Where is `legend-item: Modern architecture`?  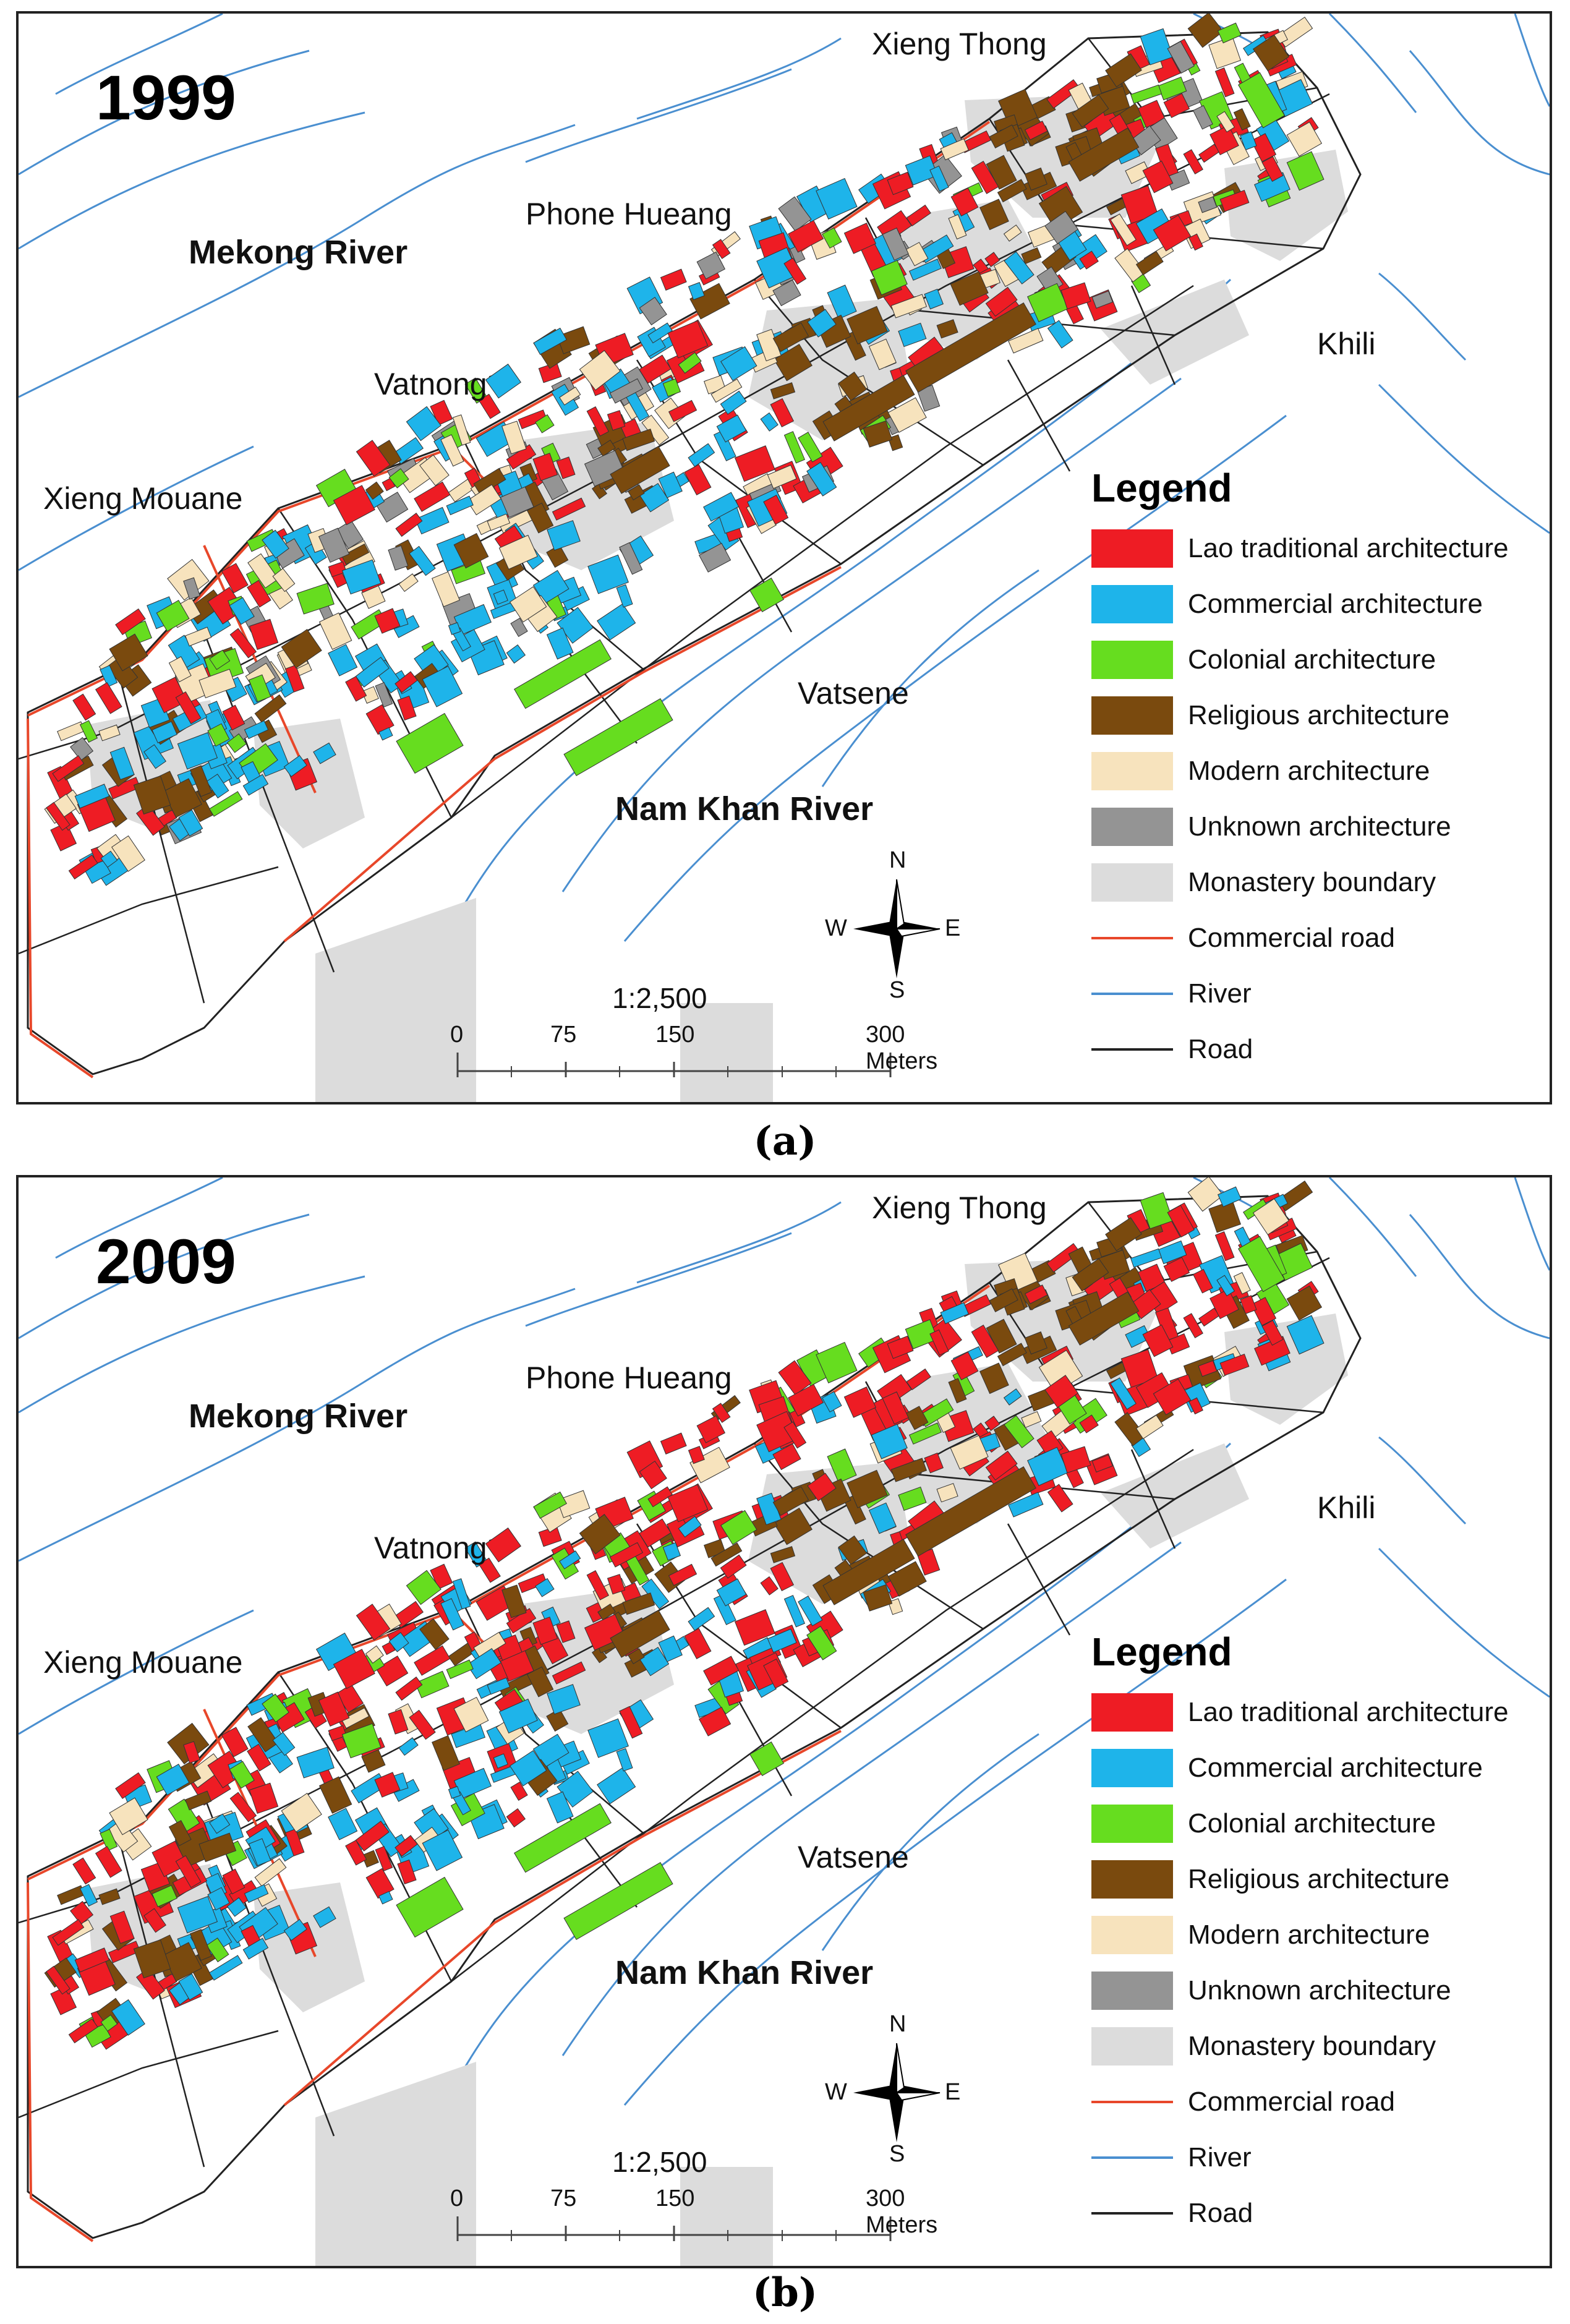
legend-item: Modern architecture is located at coordinates (1260, 771).